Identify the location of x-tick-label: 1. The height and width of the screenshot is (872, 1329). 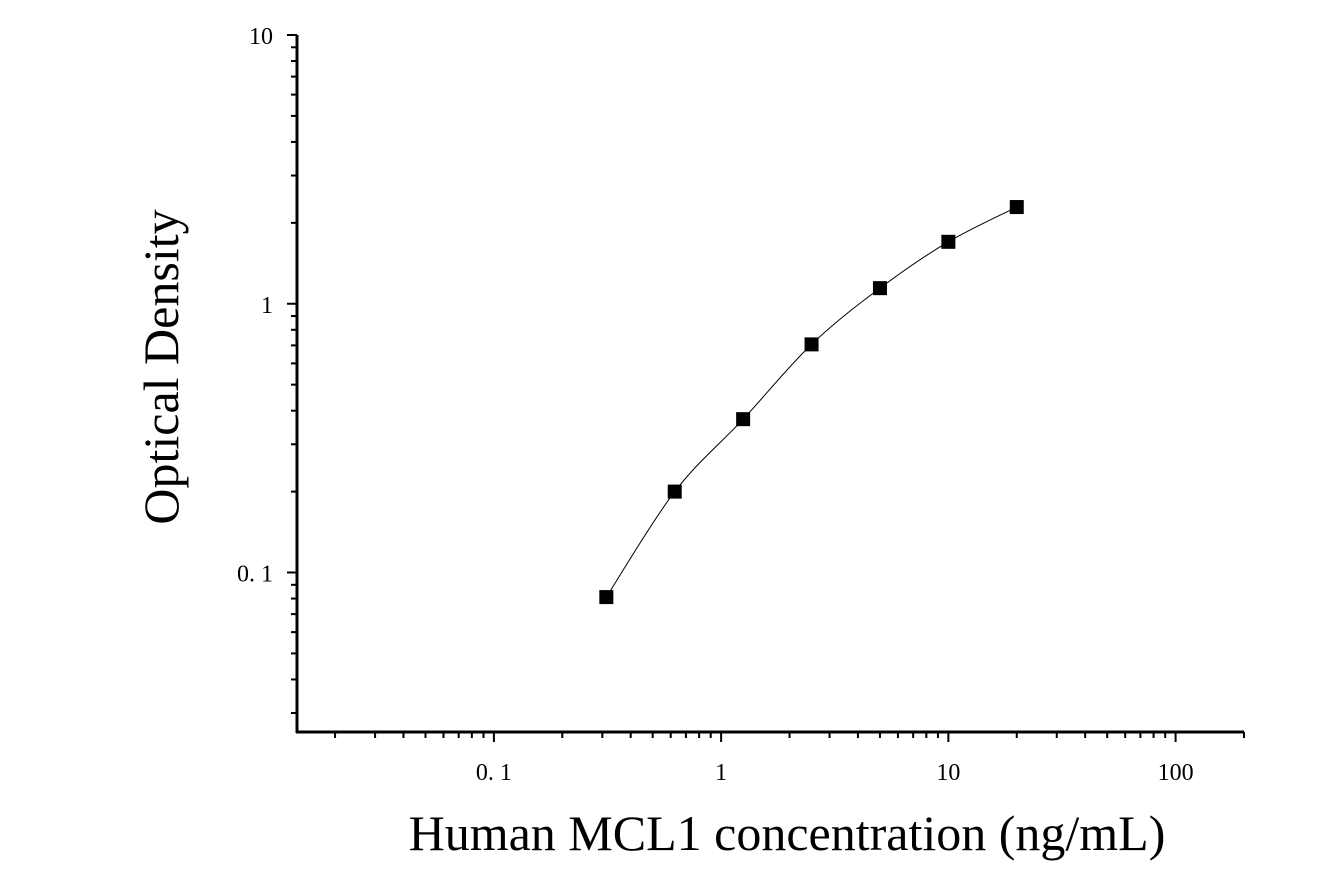
(721, 773).